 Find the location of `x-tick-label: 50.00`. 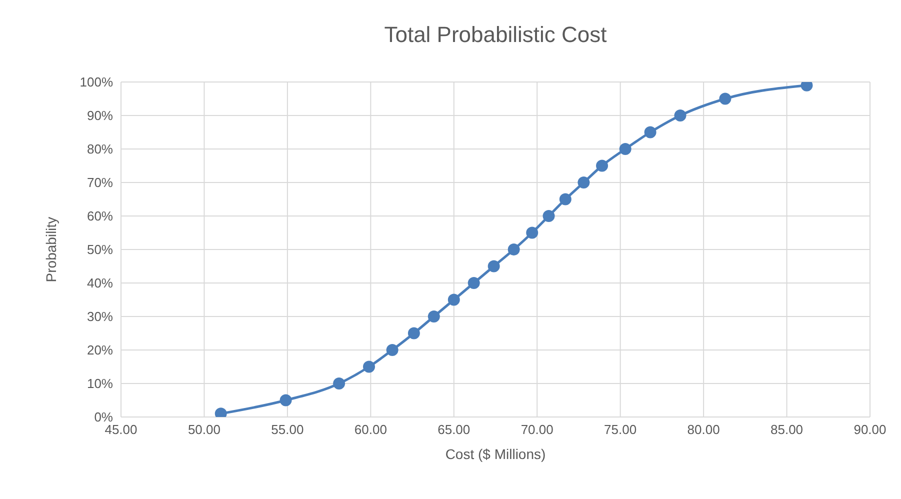

x-tick-label: 50.00 is located at coordinates (204, 430).